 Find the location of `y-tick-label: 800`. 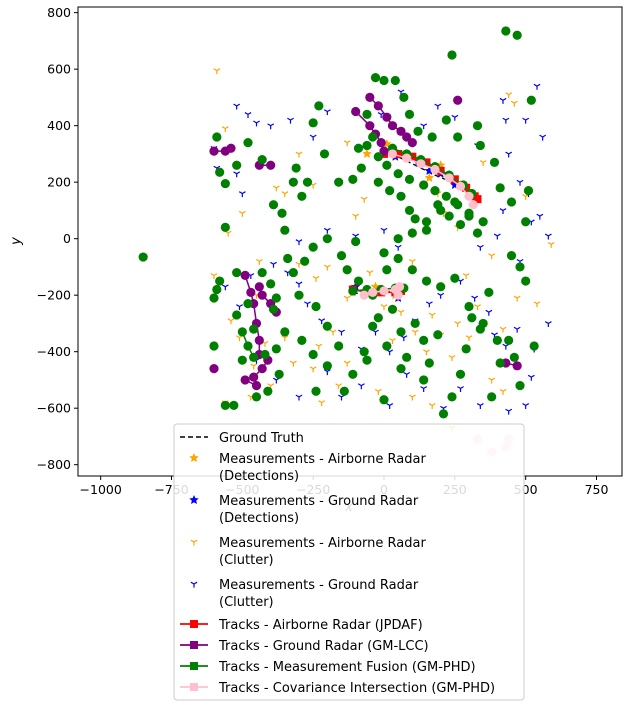

y-tick-label: 800 is located at coordinates (59, 12).